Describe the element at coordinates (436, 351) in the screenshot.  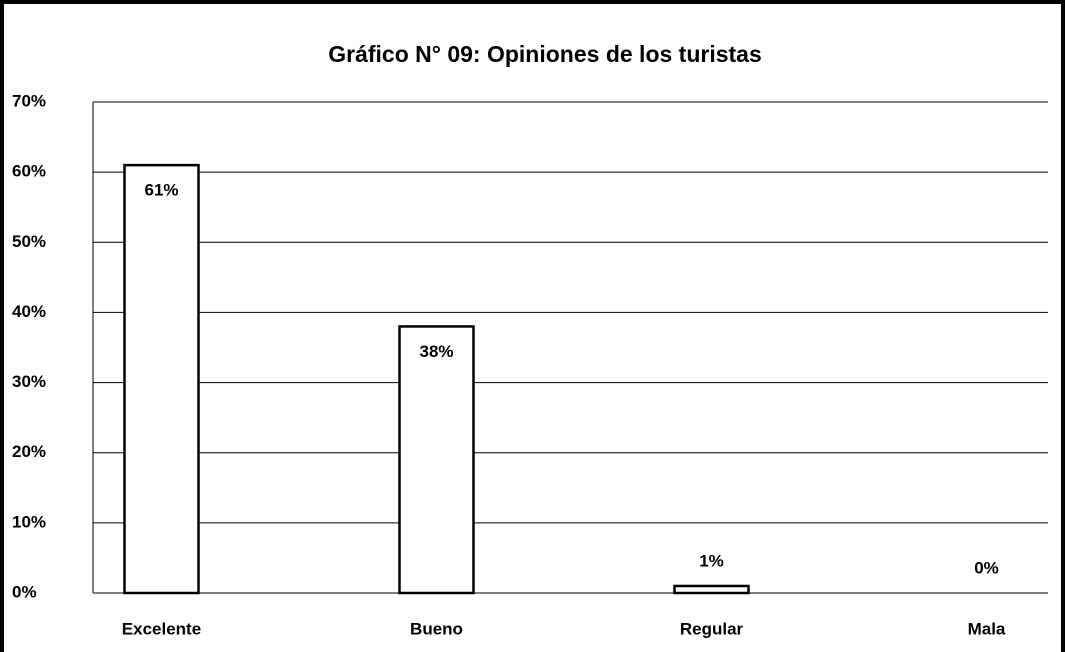
I see `data-label: 38%` at that location.